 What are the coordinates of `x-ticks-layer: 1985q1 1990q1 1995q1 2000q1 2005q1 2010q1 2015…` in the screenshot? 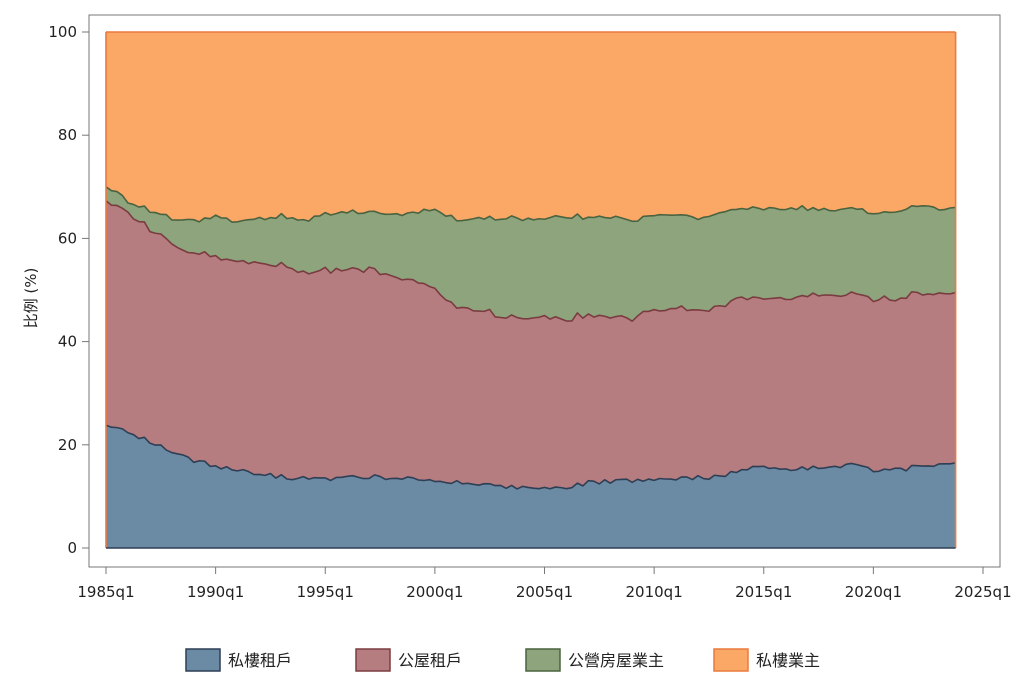 It's located at (544, 584).